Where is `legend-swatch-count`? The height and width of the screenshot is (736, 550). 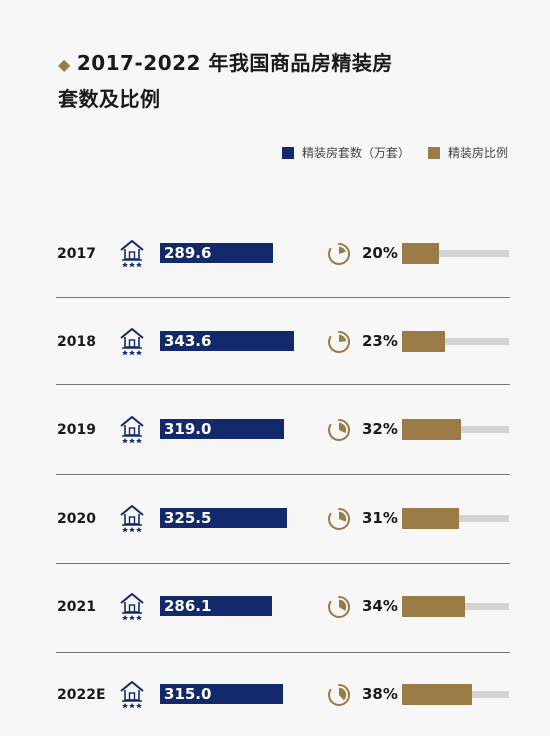
legend-swatch-count is located at coordinates (287, 152).